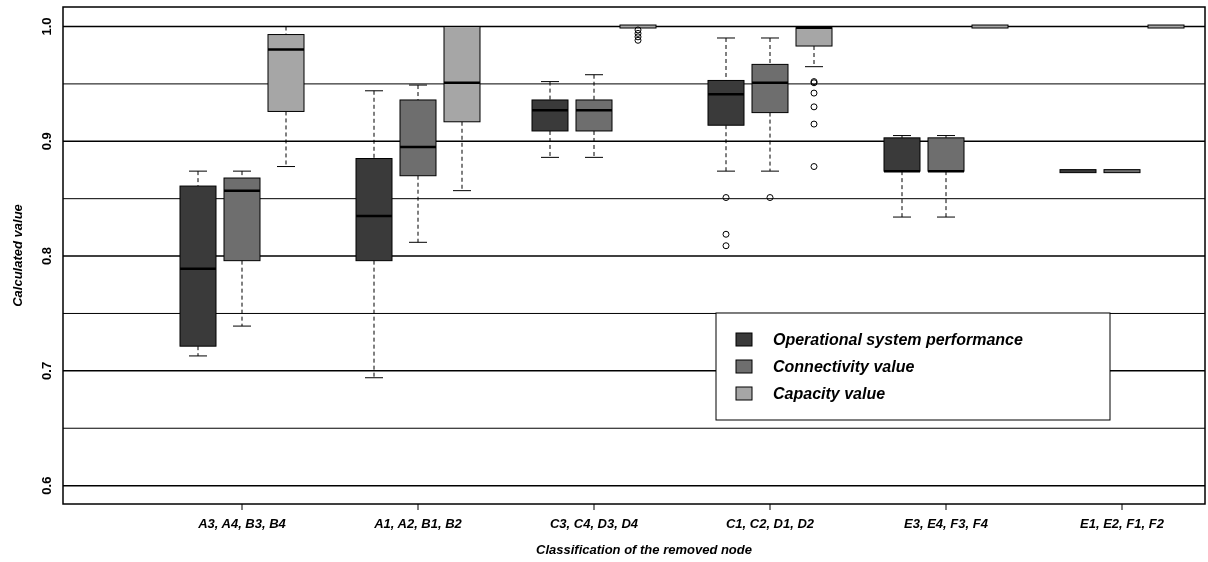  Describe the element at coordinates (844, 366) in the screenshot. I see `legend-label: Connectivity value` at that location.